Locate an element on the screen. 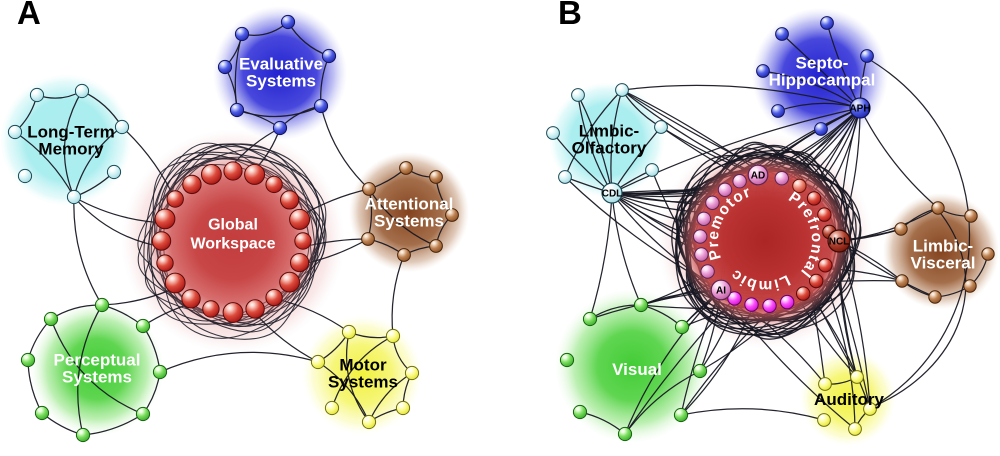  svg-text: AD is located at coordinates (758, 176).